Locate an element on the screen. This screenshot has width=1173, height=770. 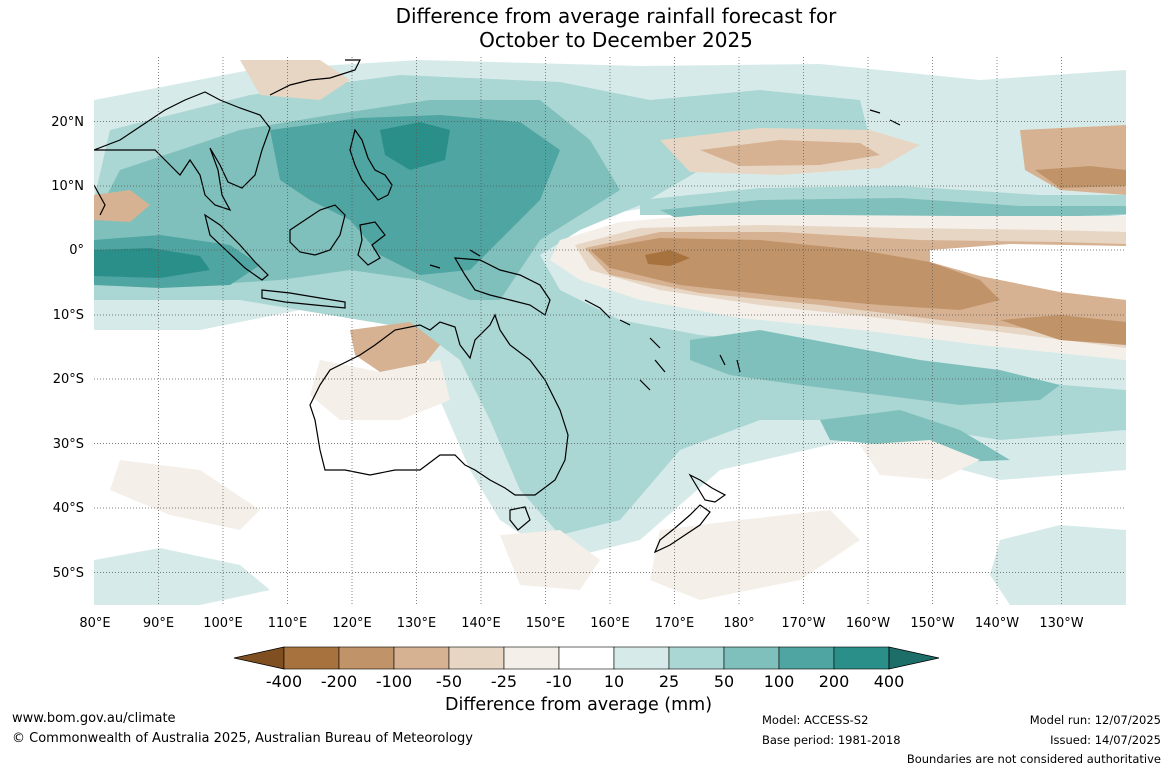
colorbar-title: Difference from average (mm) is located at coordinates (579, 705).